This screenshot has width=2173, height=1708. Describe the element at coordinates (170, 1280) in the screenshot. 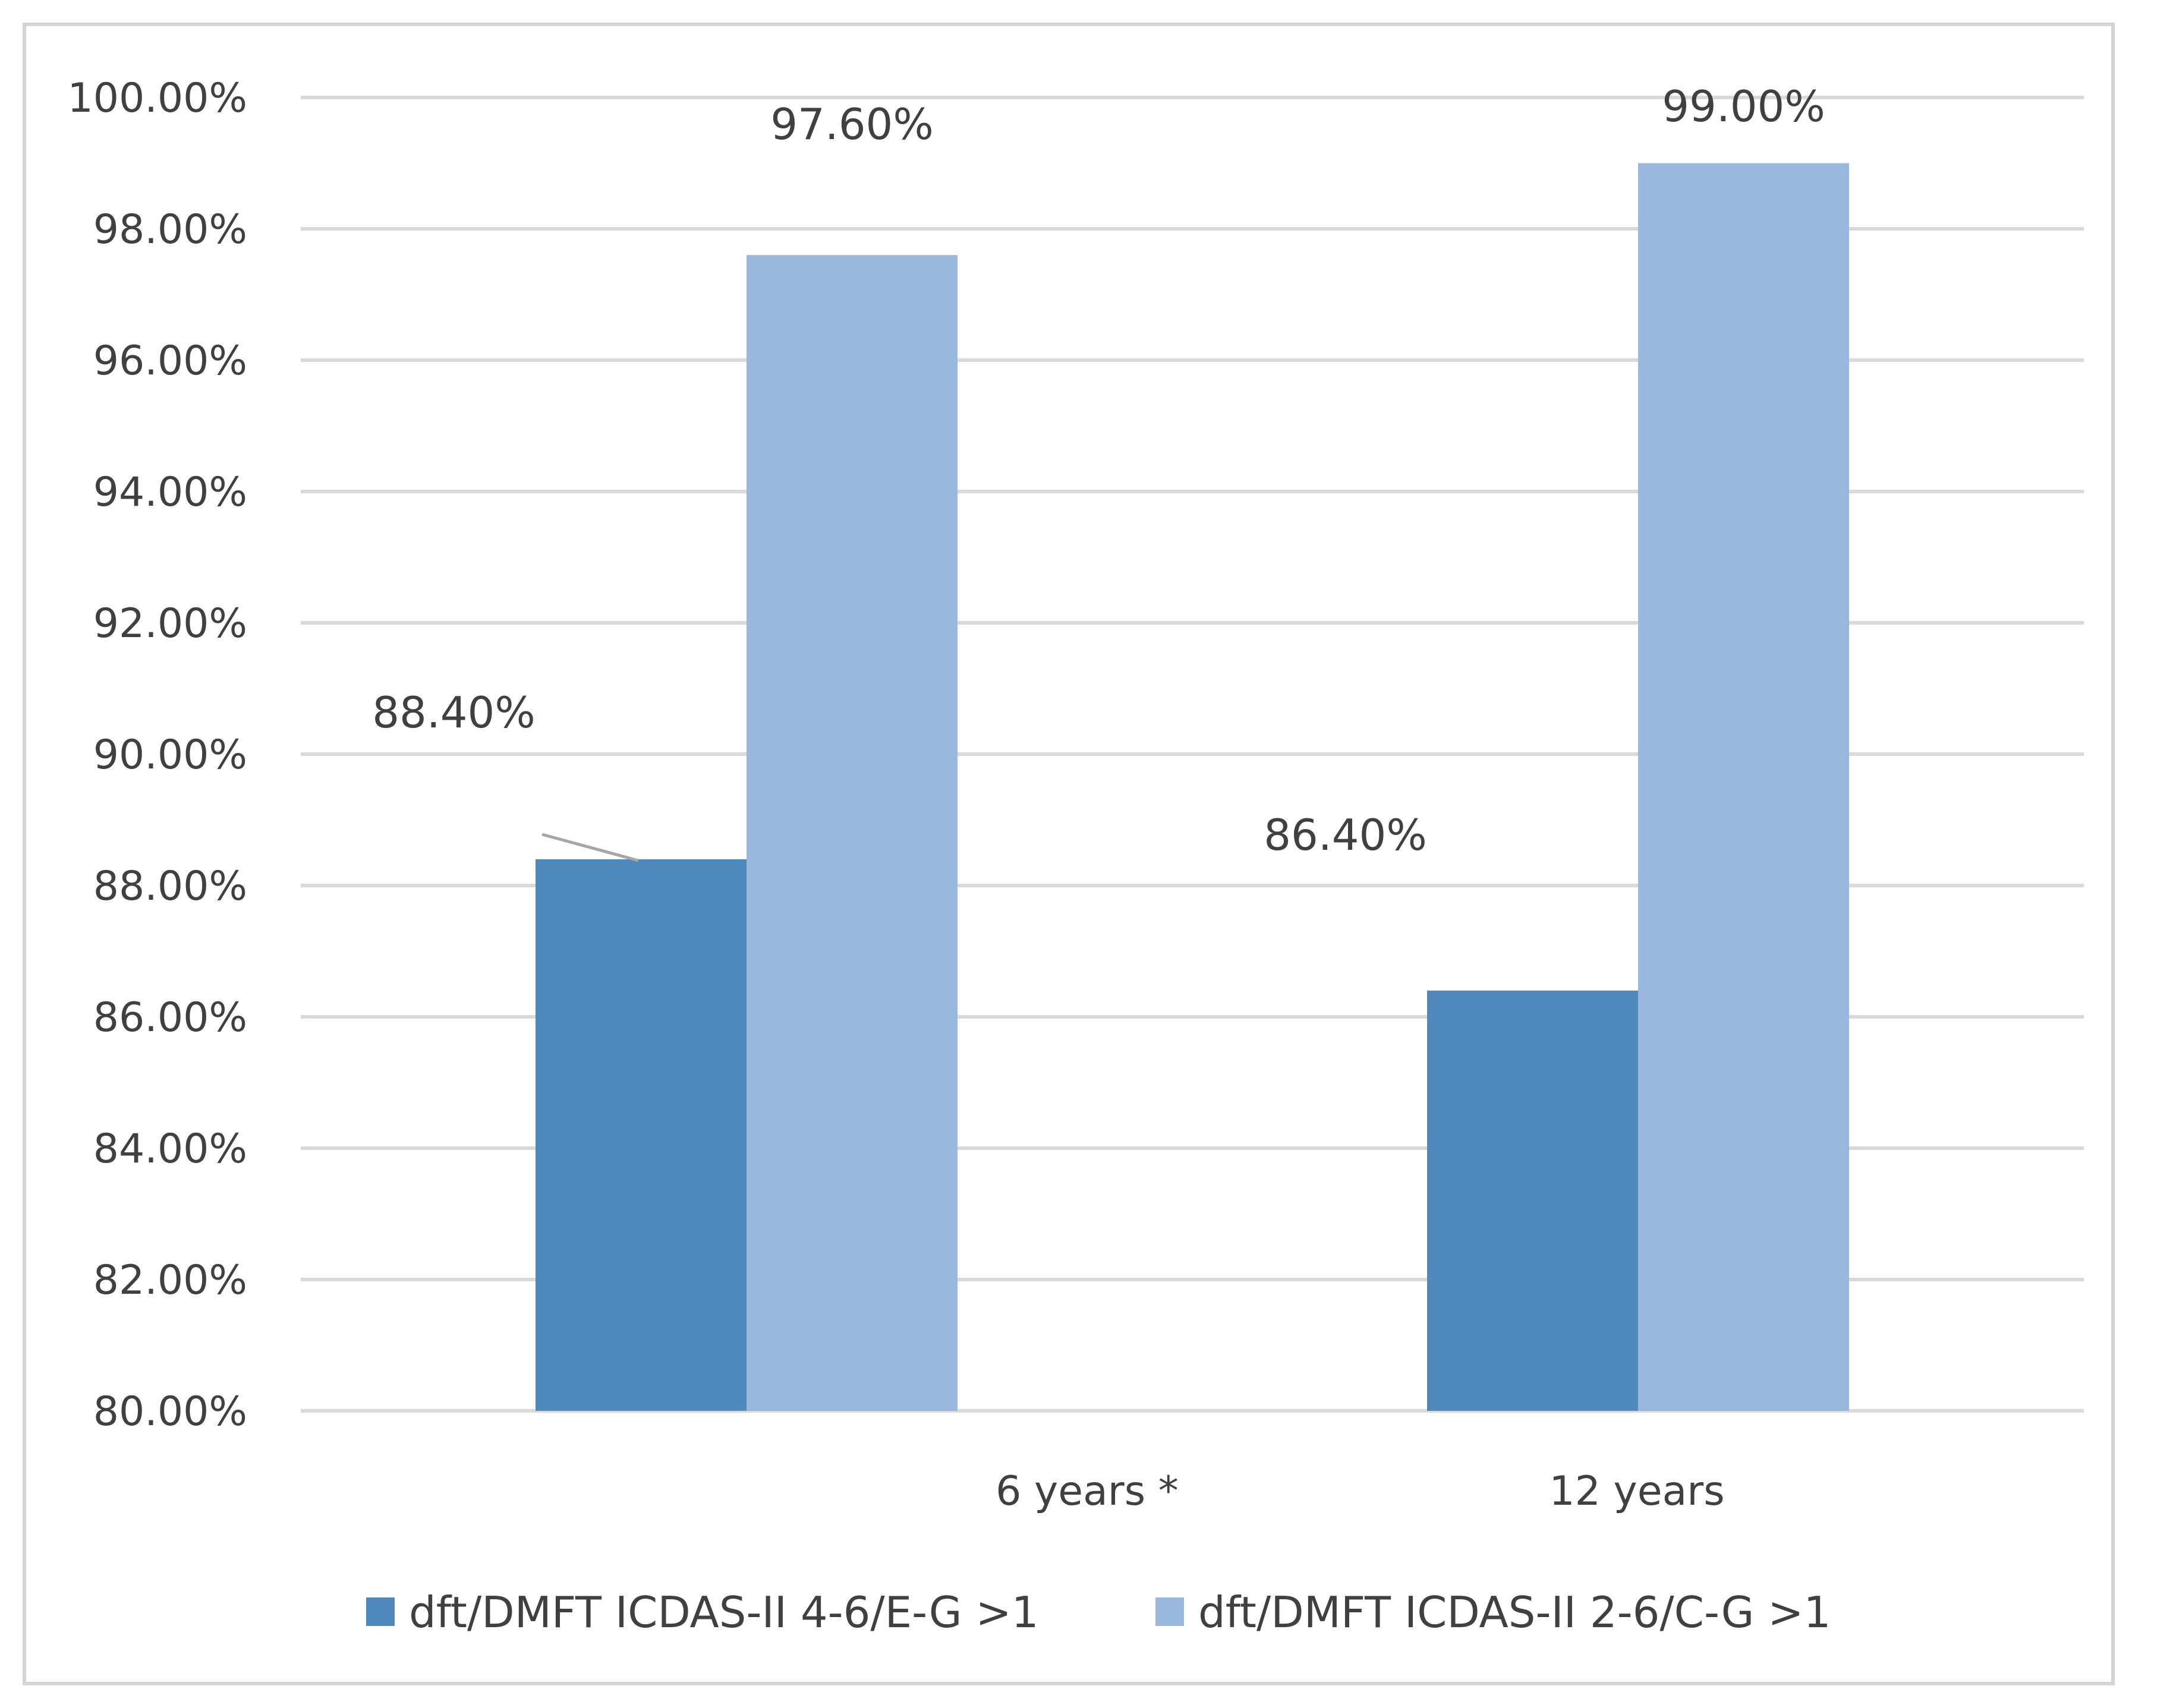

I see `y-tick-label: 82.00%` at that location.